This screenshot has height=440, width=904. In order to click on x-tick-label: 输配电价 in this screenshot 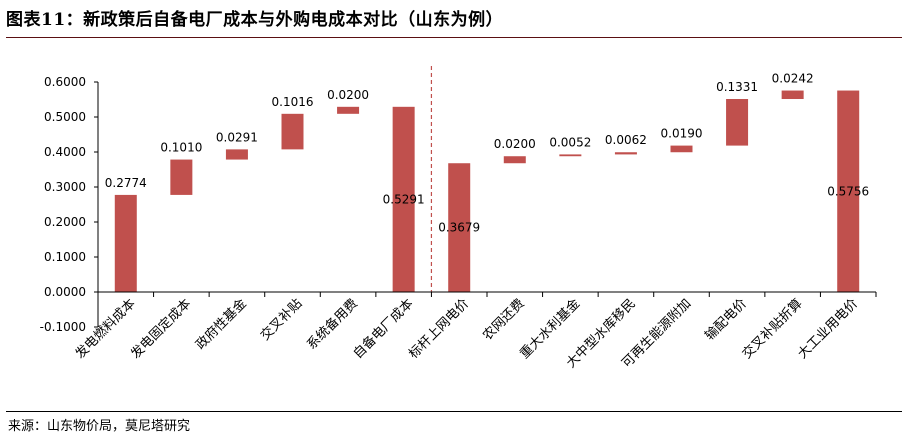, I will do `click(726, 320)`.